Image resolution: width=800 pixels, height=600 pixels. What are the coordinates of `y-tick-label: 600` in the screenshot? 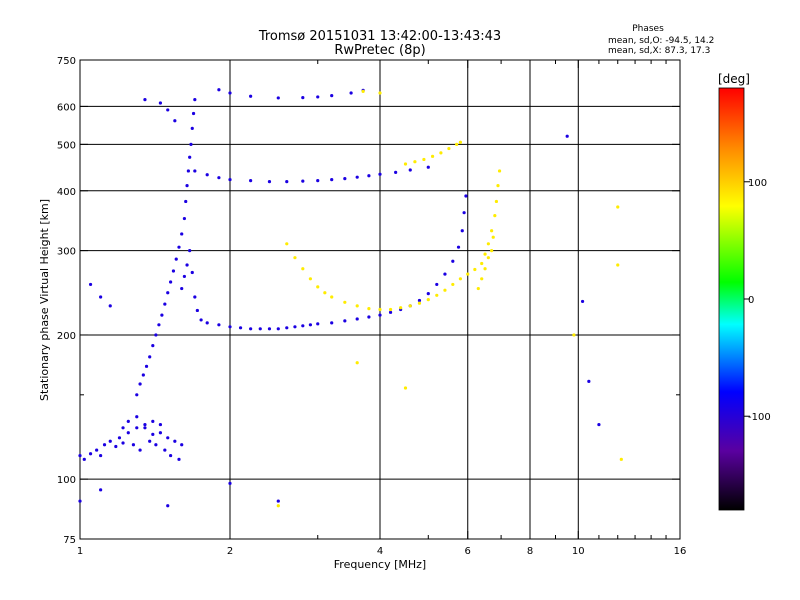 It's located at (66, 107).